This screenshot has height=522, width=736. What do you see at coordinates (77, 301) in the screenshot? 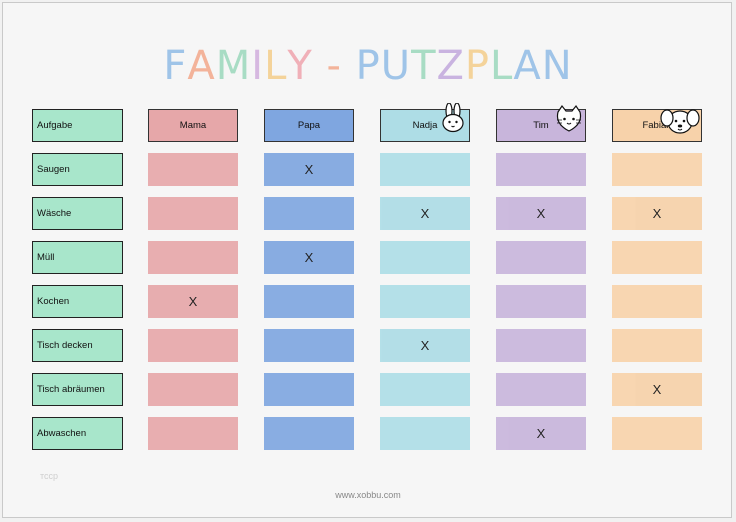
I see `task-label: Kochen` at bounding box center [77, 301].